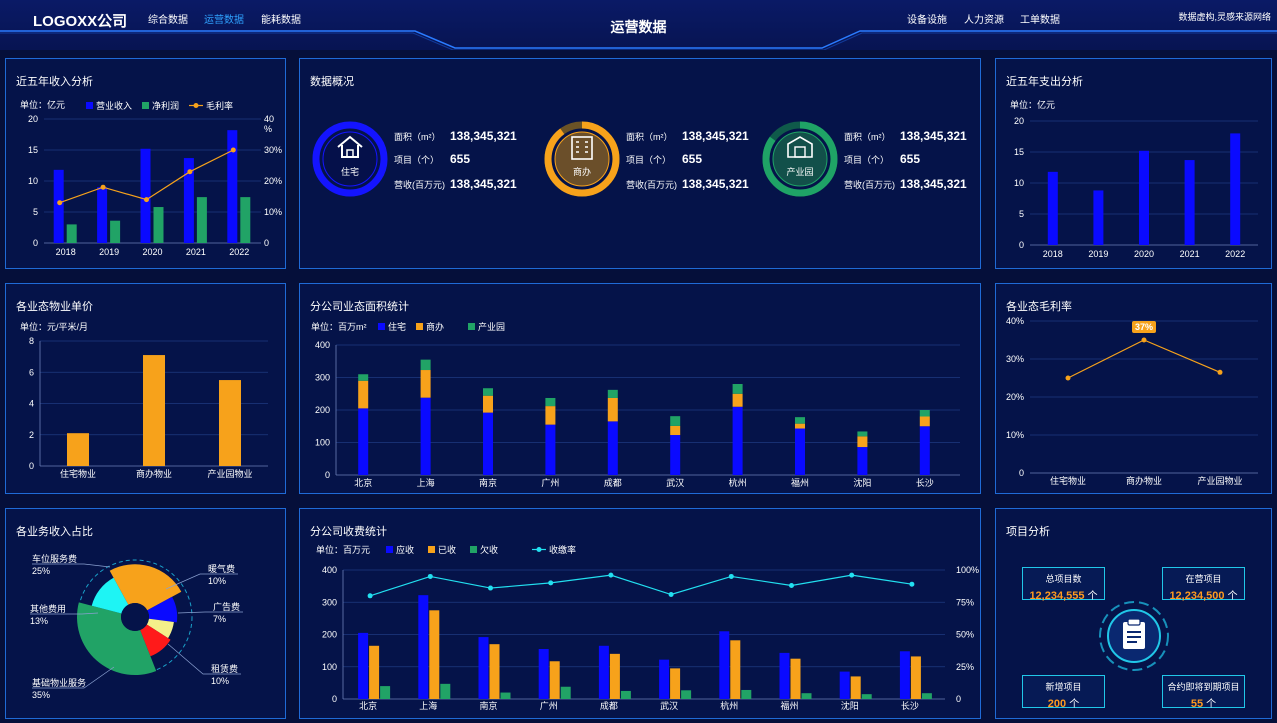 The width and height of the screenshot is (1277, 723). Describe the element at coordinates (1015, 321) in the screenshot. I see `y-tick-label: 40%` at that location.